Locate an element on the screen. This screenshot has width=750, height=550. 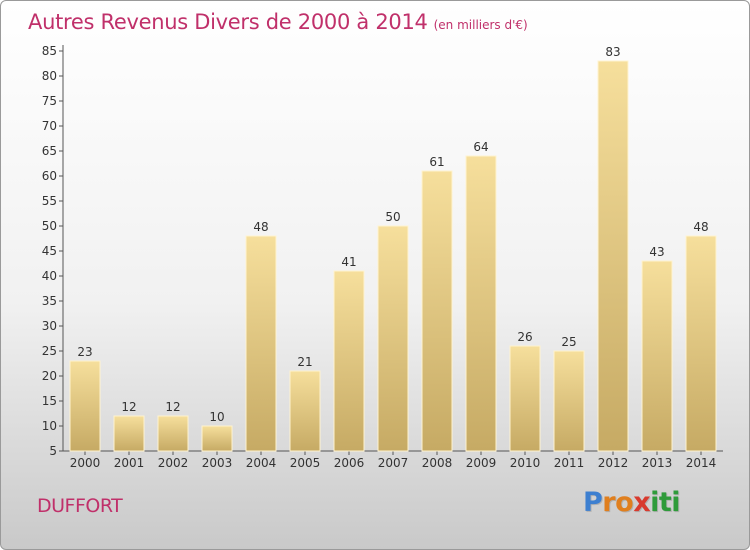
y-tick-label: 30 is located at coordinates (49, 326).